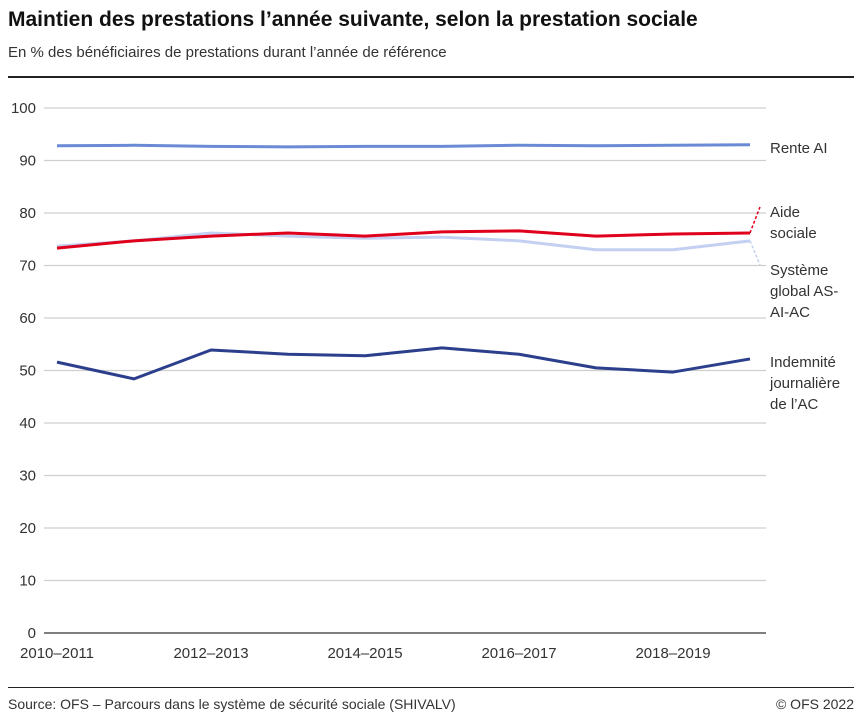 This screenshot has height=721, width=862. I want to click on series-label: journalière, so click(804, 383).